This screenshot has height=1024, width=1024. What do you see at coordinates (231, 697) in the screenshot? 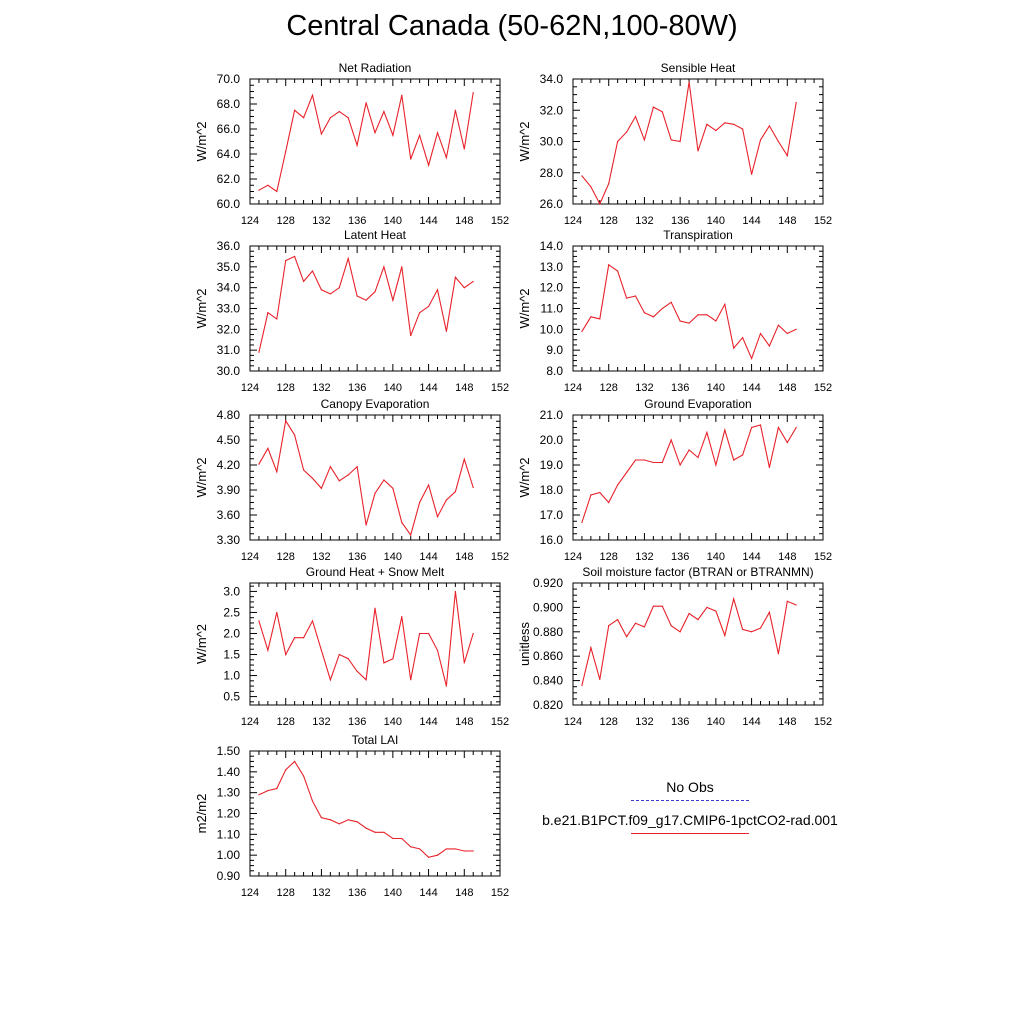
I see `y-tick-label: 0.5` at bounding box center [231, 697].